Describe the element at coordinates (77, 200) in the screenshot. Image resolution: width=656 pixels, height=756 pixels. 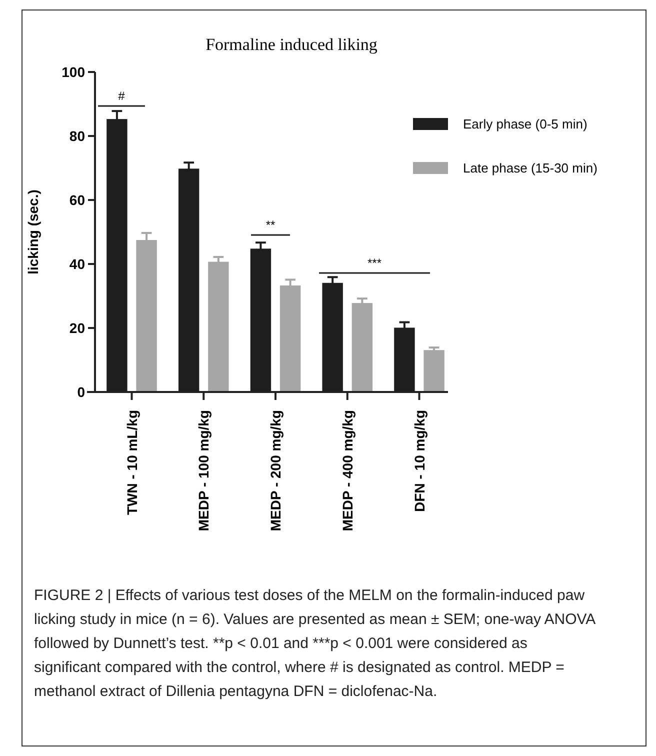
I see `y-tick-label: 60` at that location.